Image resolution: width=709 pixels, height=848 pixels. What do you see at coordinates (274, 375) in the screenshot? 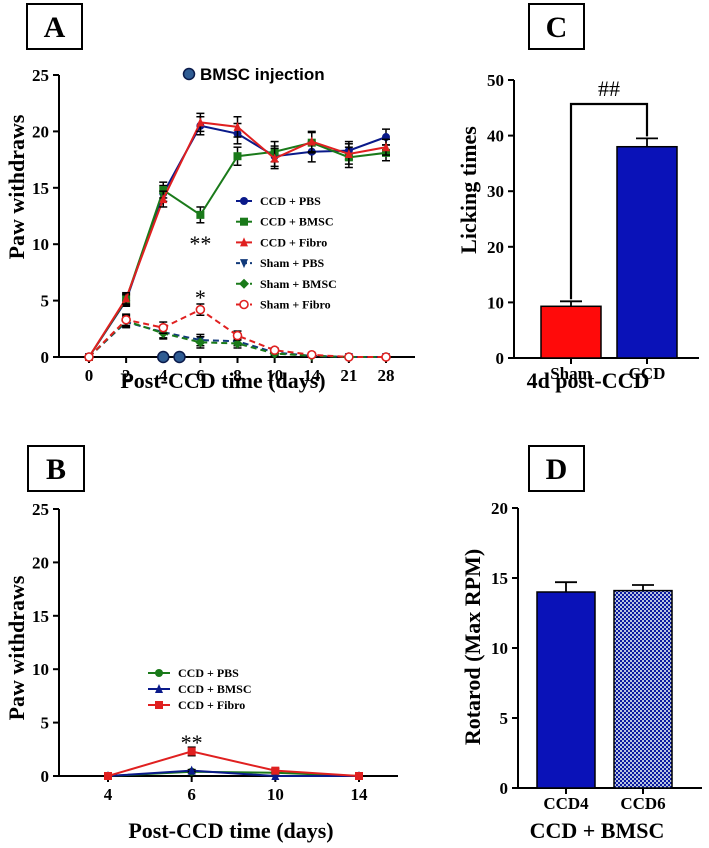
I see `panel-a-x-tick-label: 10` at bounding box center [274, 375].